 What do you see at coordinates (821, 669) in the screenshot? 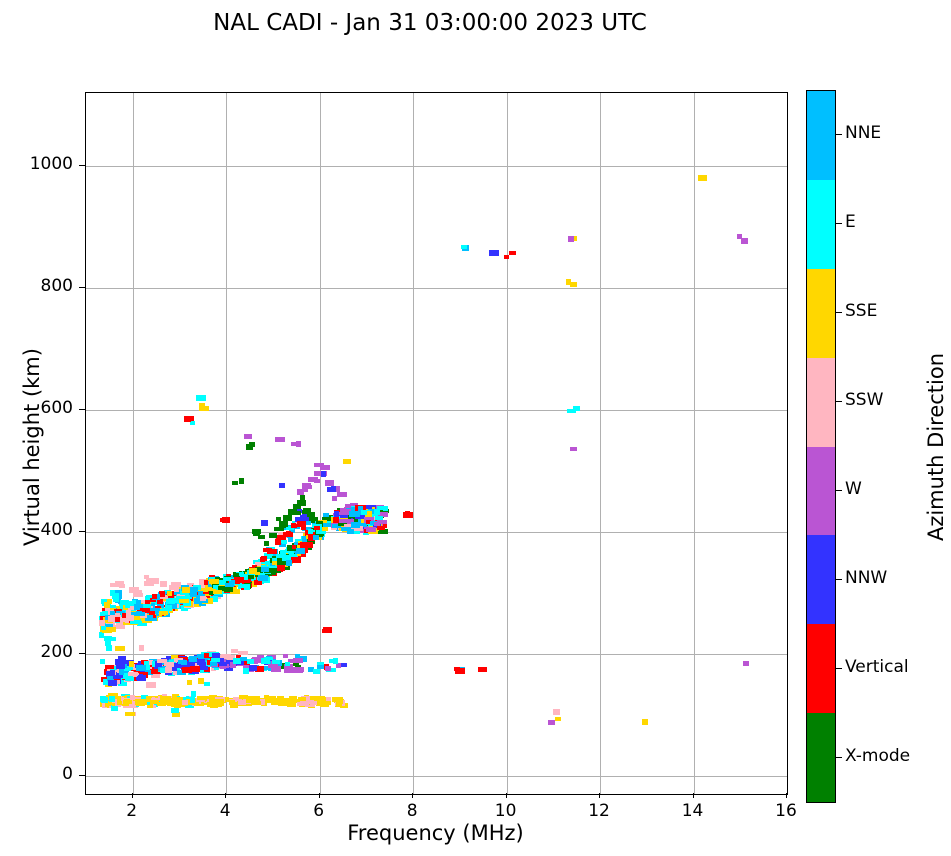
I see `colorbar-band-vertical` at bounding box center [821, 669].